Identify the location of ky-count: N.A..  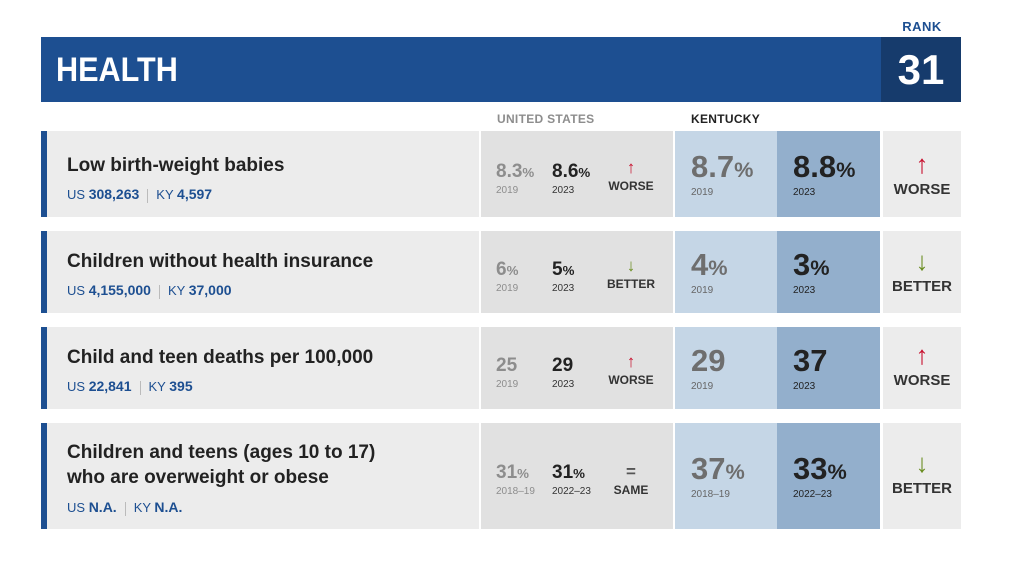
(168, 507).